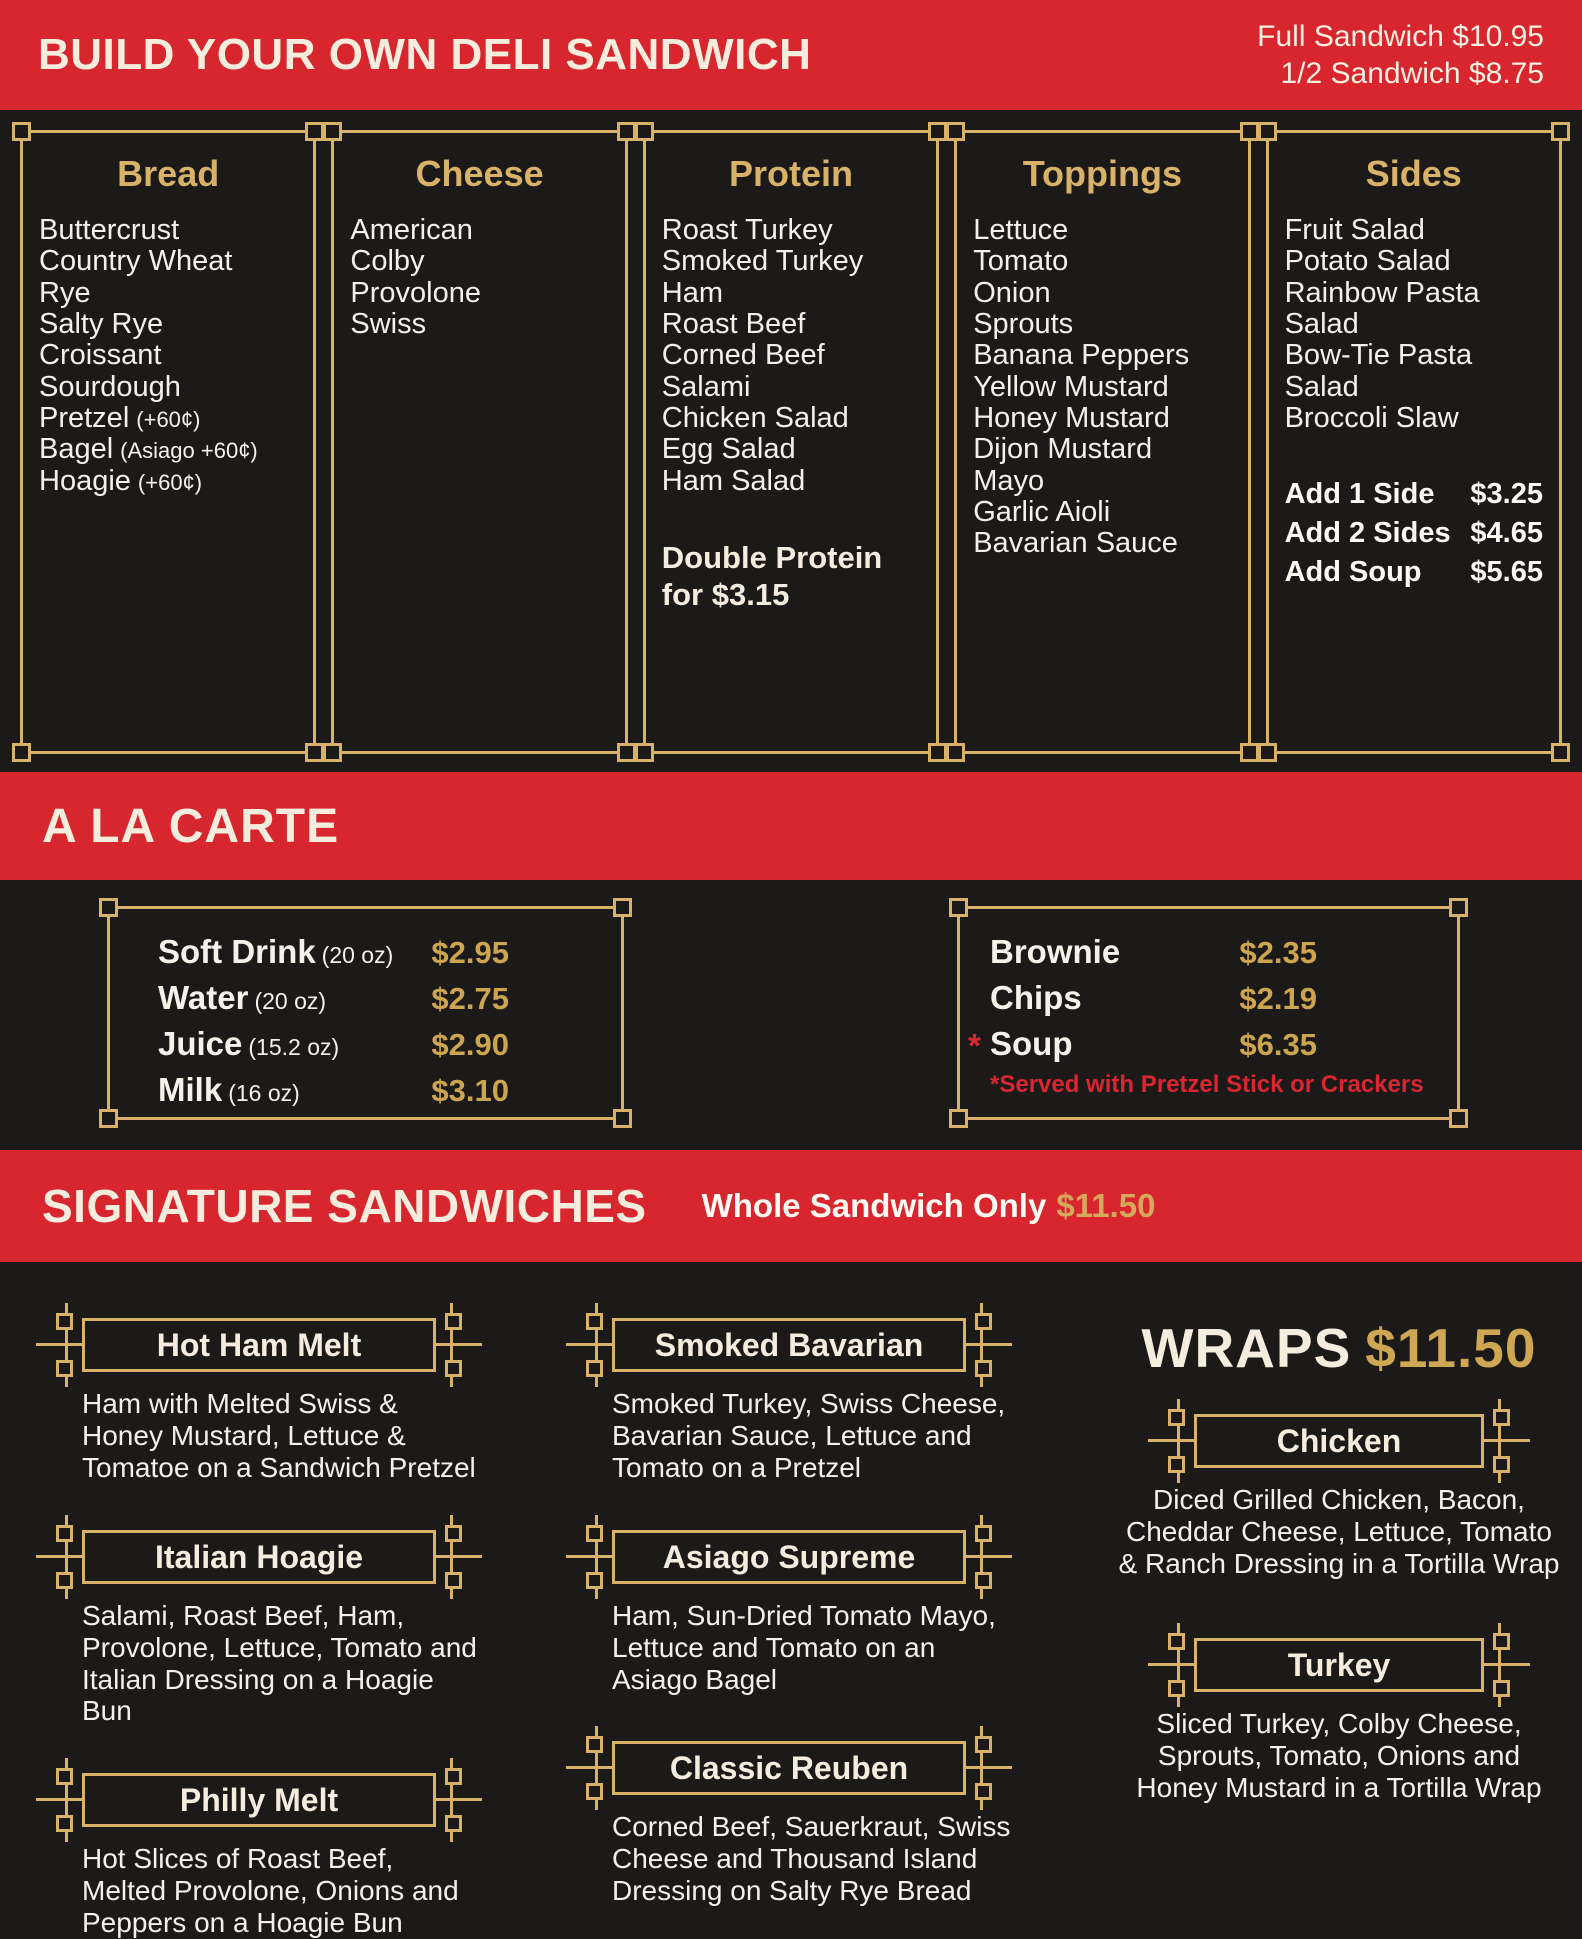  What do you see at coordinates (387, 261) in the screenshot?
I see `list-item: Colby` at bounding box center [387, 261].